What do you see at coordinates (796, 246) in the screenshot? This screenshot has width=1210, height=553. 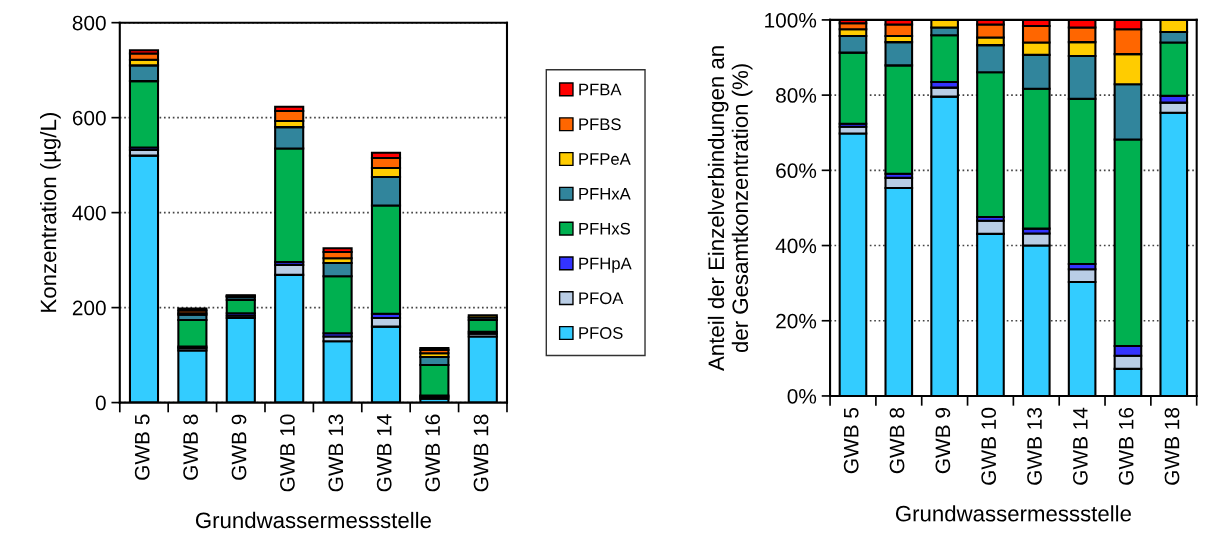 I see `y-tick-label: 40%` at bounding box center [796, 246].